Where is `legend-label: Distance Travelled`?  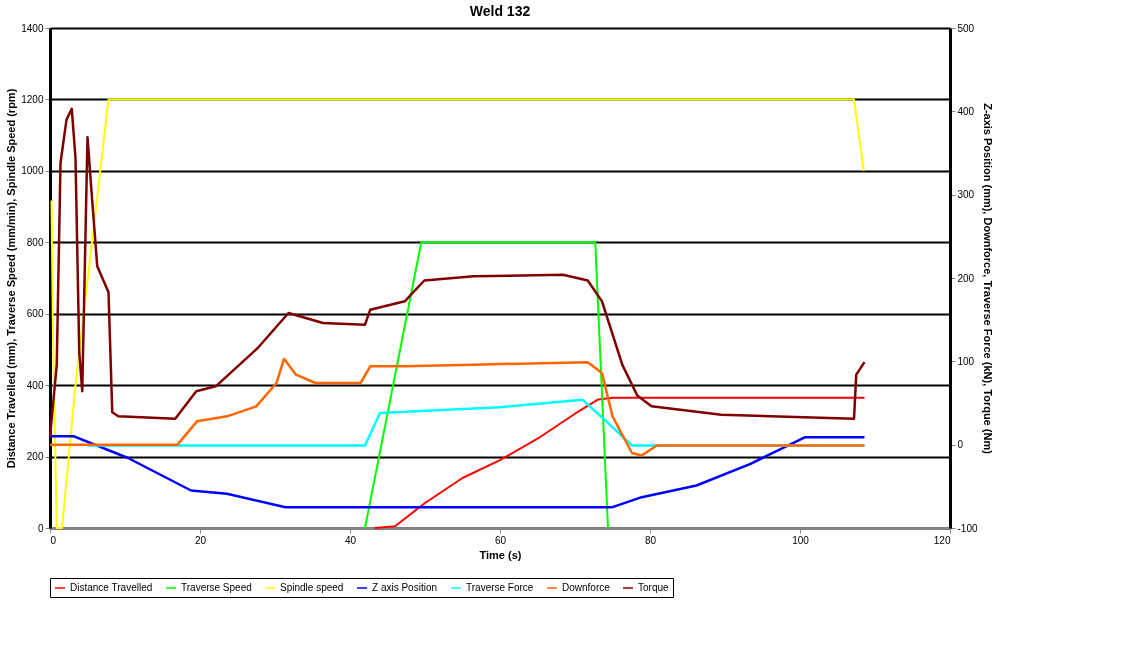 legend-label: Distance Travelled is located at coordinates (111, 587).